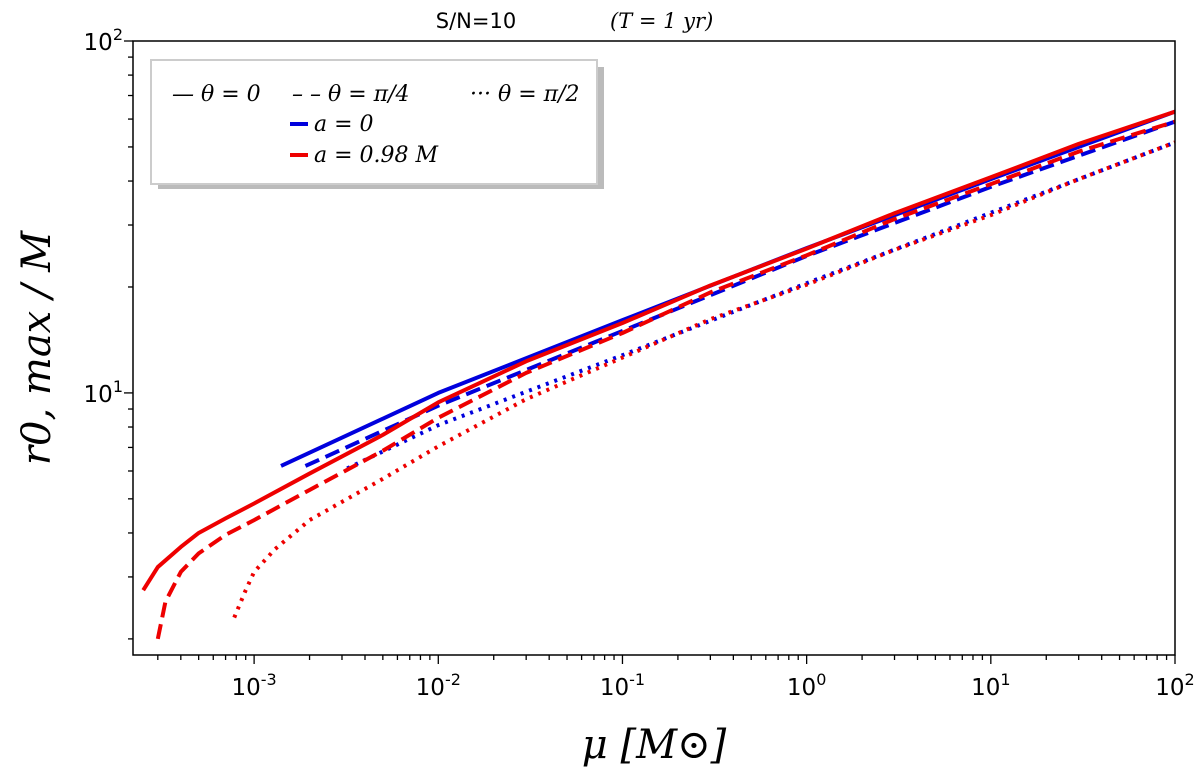  What do you see at coordinates (103, 40) in the screenshot?
I see `y-tick-label: 10²` at bounding box center [103, 40].